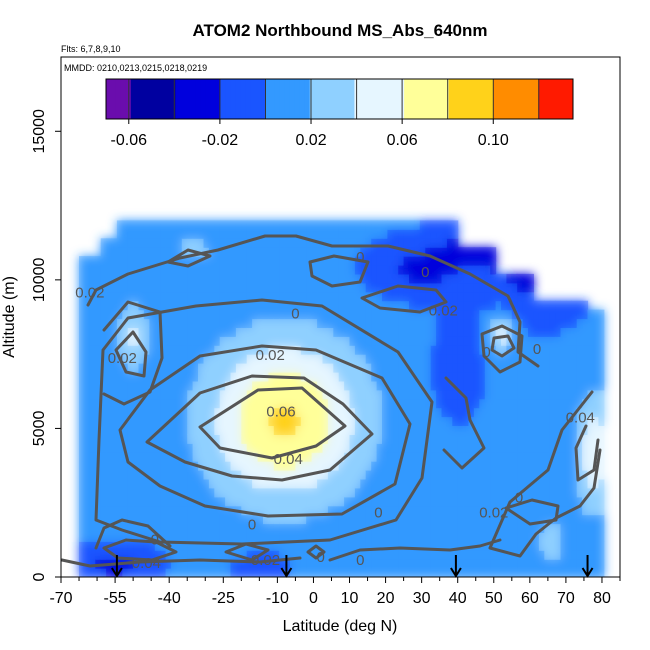 This screenshot has width=650, height=650. I want to click on y-tick-label: 10000, so click(39, 280).